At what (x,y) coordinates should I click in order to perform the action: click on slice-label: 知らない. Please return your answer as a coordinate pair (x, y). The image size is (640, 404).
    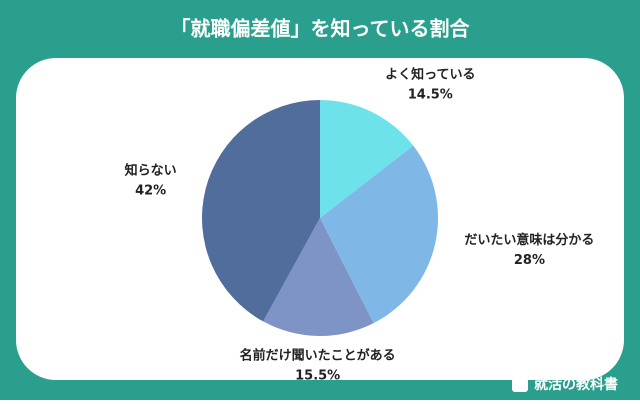
    Looking at the image, I should click on (151, 171).